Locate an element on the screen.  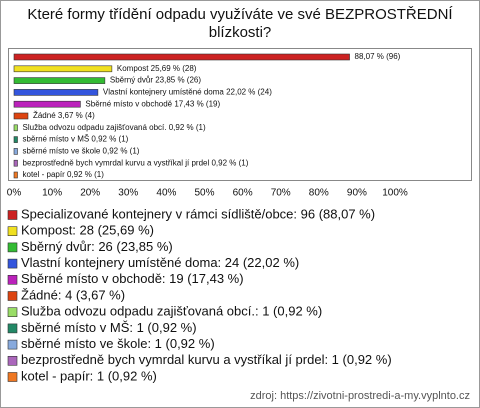
value-label: Žádné 3,67 % (4) is located at coordinates (64, 115).